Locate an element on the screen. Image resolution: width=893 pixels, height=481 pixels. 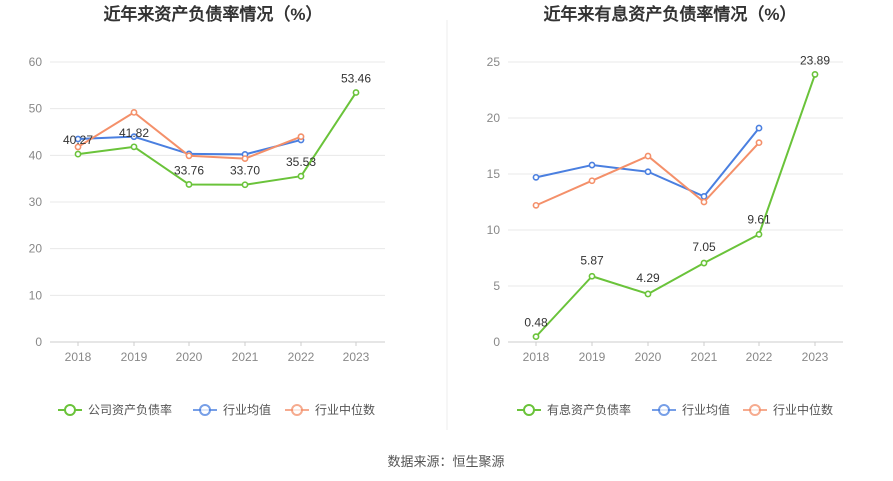
data-source: 数据来源：恒生聚源 is located at coordinates (445, 461).